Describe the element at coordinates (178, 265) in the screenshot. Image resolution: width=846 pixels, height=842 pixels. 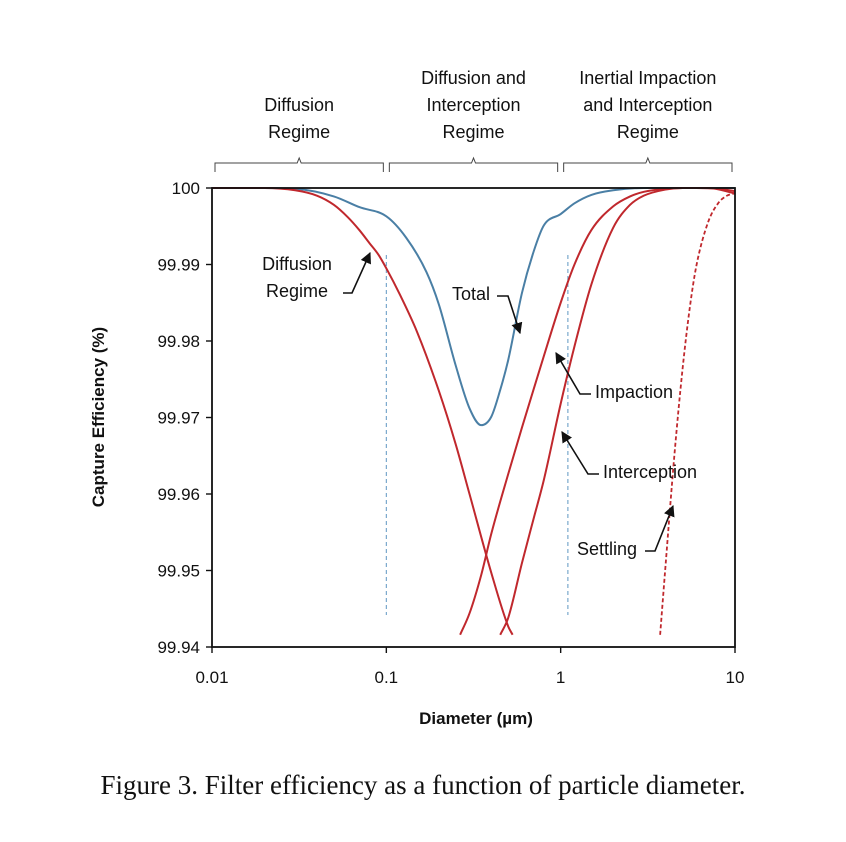
I see `y-tick-label: 99.99` at that location.